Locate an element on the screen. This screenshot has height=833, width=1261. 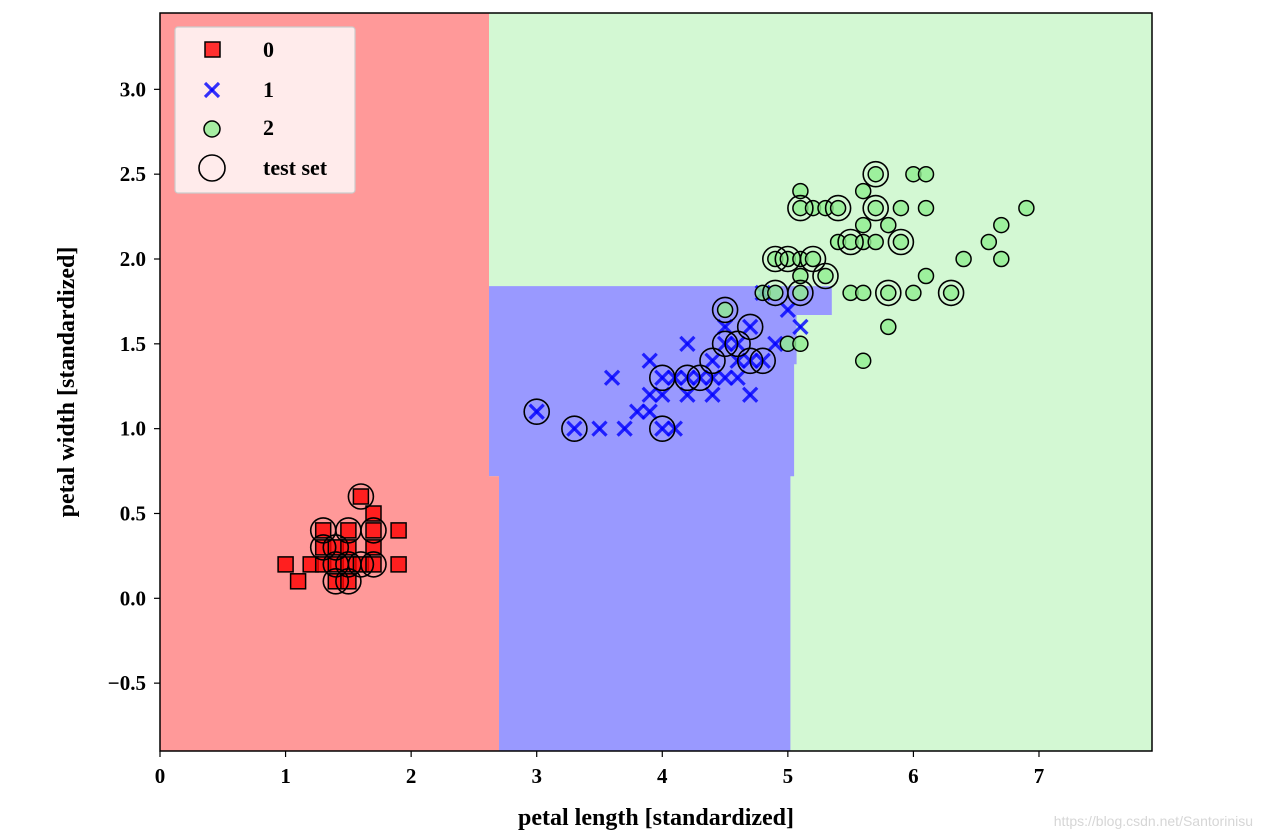
y-tick-label: 0.0 is located at coordinates (133, 598).